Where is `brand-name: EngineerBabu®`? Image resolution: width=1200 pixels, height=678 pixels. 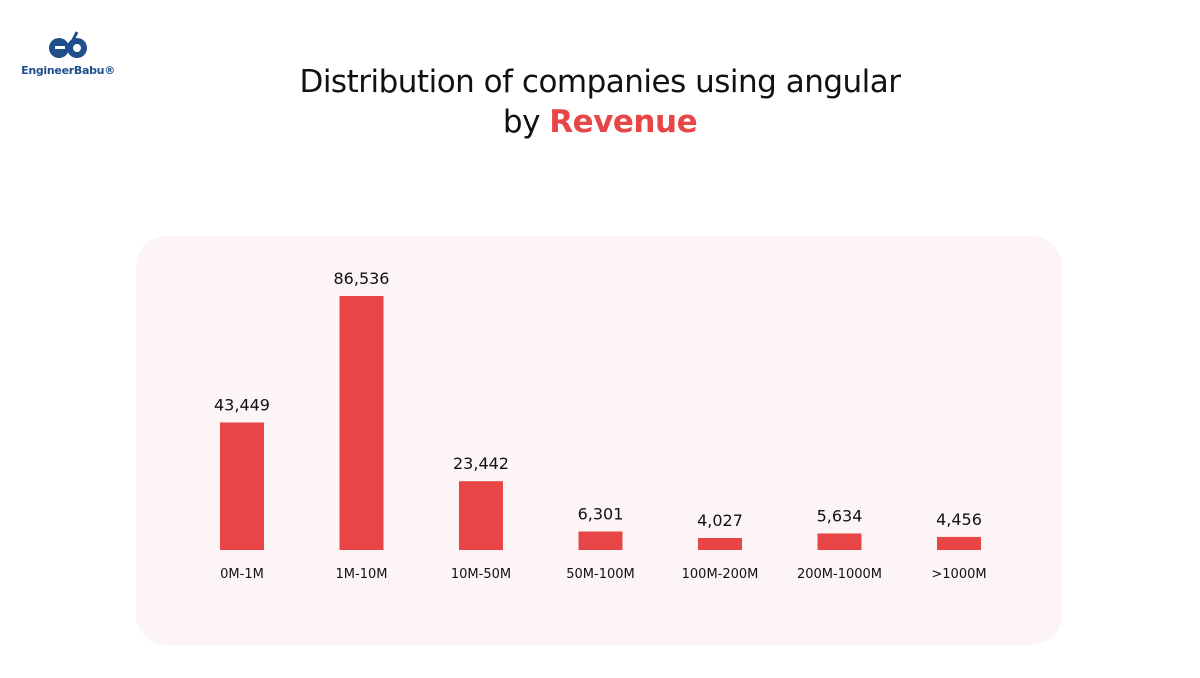
brand-name: EngineerBabu® is located at coordinates (68, 70).